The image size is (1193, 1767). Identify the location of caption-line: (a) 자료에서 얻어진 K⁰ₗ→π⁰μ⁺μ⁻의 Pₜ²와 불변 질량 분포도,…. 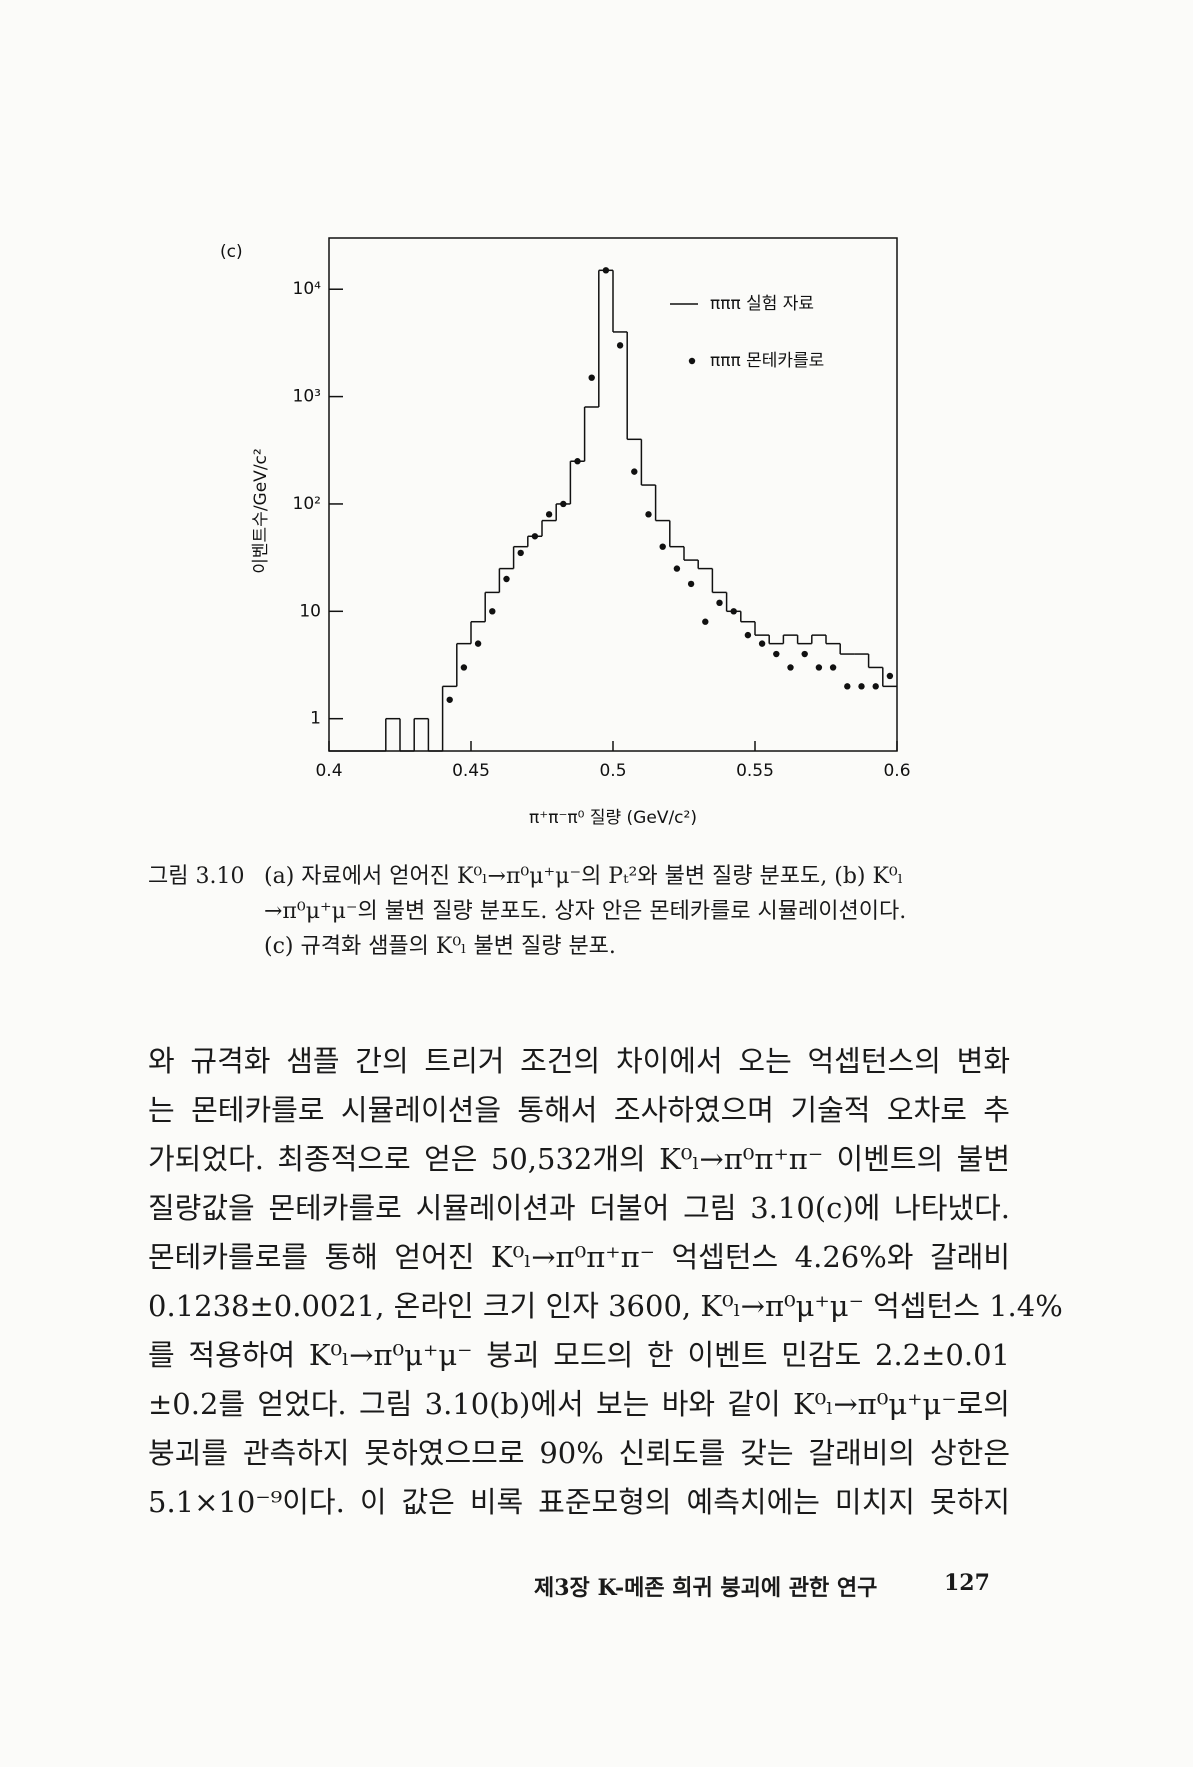
(584, 876).